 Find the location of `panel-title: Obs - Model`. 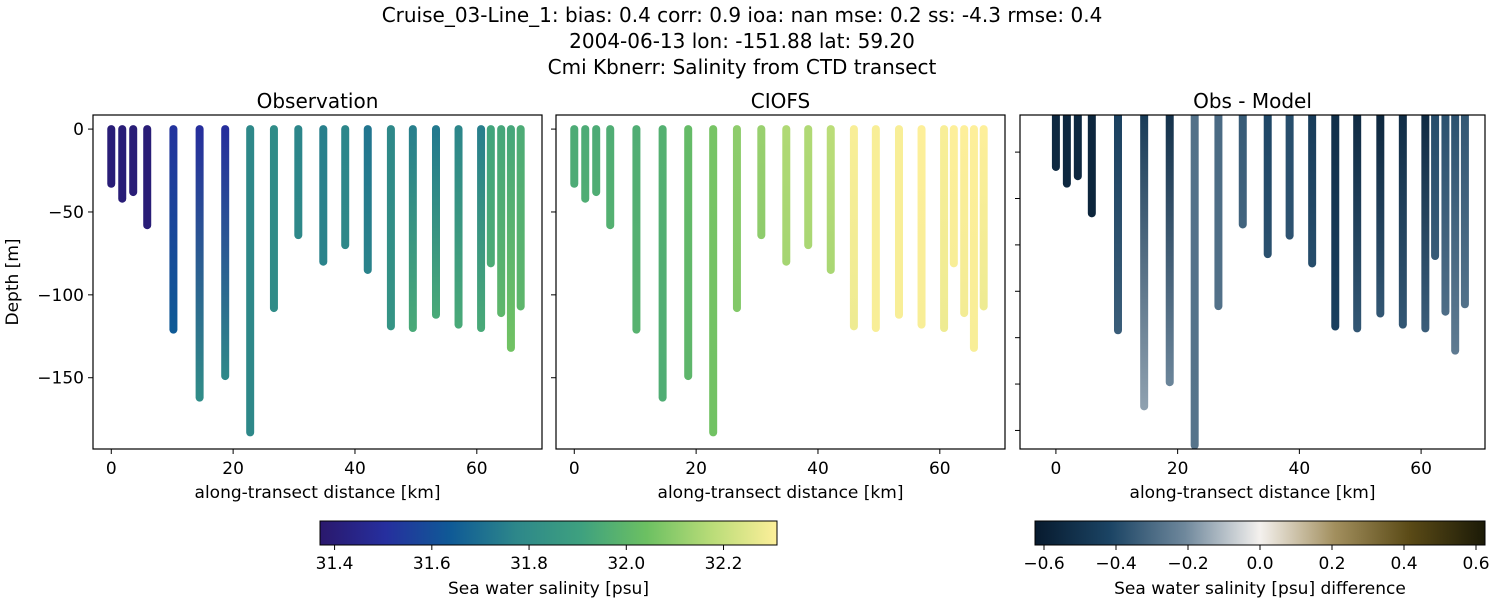

panel-title: Obs - Model is located at coordinates (1252, 101).